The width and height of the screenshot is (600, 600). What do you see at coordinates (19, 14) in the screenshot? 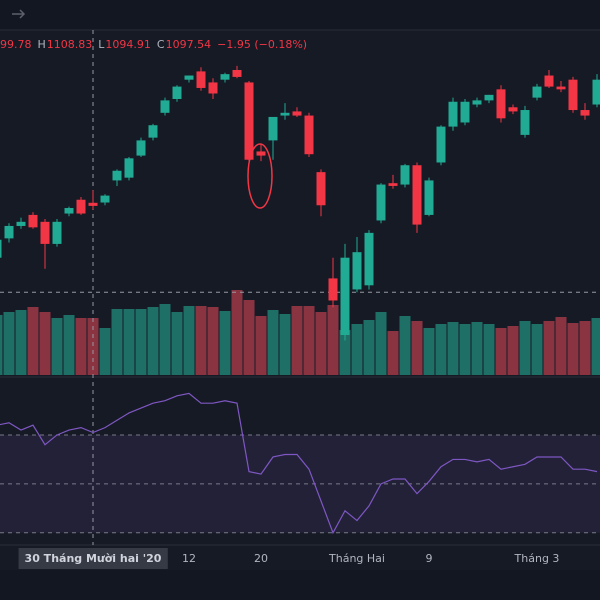
I see `toolbar-icon` at bounding box center [19, 14].